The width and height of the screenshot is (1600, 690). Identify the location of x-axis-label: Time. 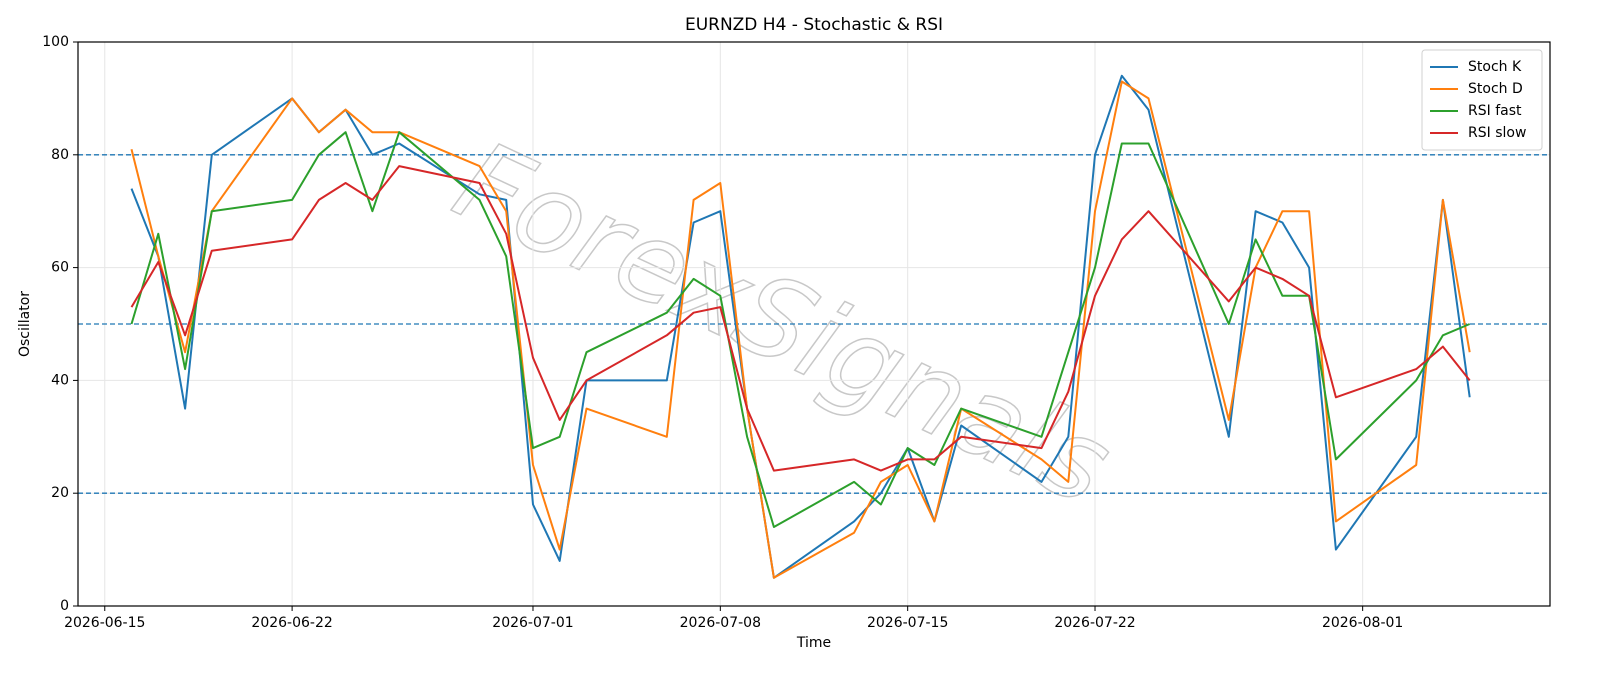
(813, 643).